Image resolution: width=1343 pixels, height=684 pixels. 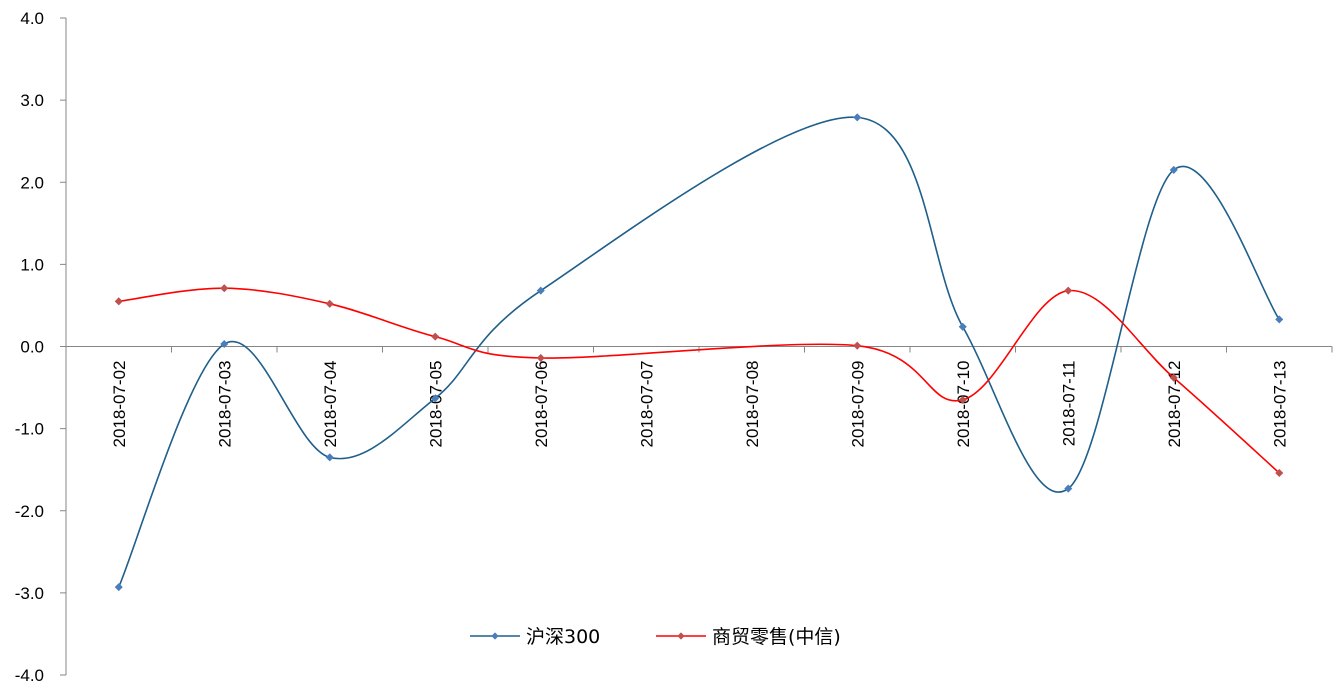 I want to click on y-tick-label: 3.0, so click(x=32, y=100).